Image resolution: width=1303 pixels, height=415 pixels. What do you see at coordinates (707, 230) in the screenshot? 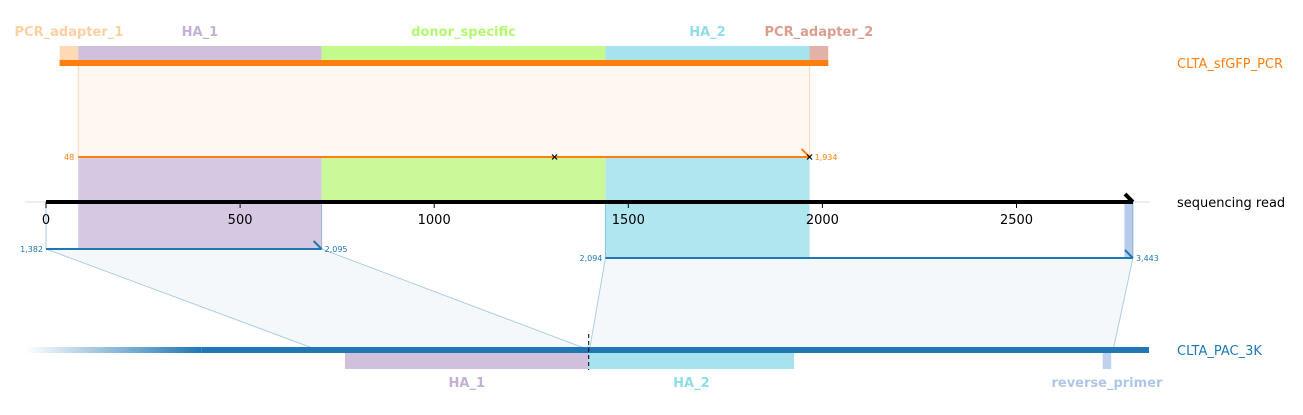
I see `read-feature-HA_2-lower` at bounding box center [707, 230].